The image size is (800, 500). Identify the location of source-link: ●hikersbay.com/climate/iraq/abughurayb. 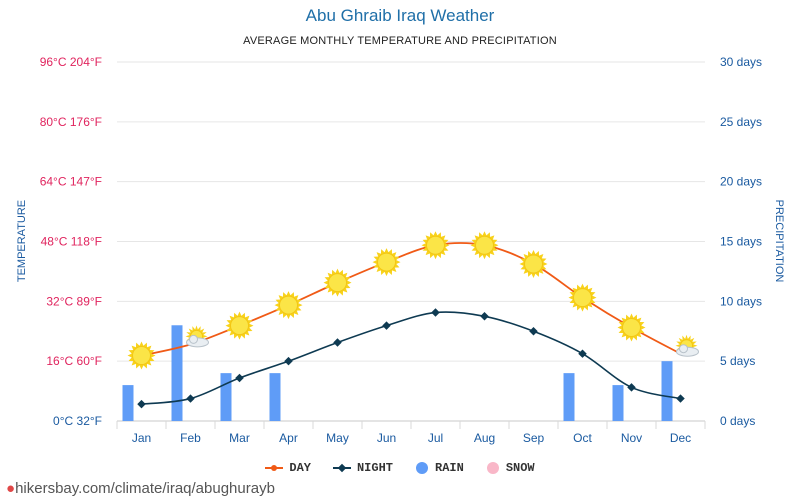
(140, 488).